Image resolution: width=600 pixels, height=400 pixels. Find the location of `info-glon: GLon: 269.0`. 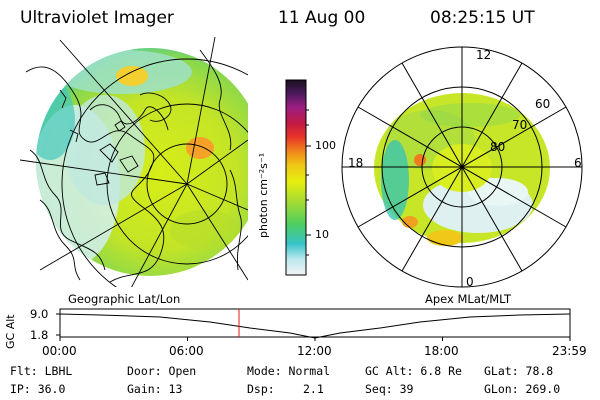

info-glon: GLon: 269.0 is located at coordinates (522, 389).